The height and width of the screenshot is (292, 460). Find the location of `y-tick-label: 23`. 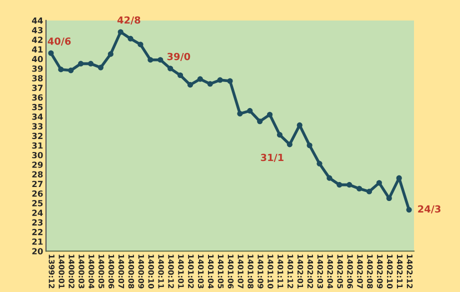

y-tick-label: 23 is located at coordinates (37, 222).